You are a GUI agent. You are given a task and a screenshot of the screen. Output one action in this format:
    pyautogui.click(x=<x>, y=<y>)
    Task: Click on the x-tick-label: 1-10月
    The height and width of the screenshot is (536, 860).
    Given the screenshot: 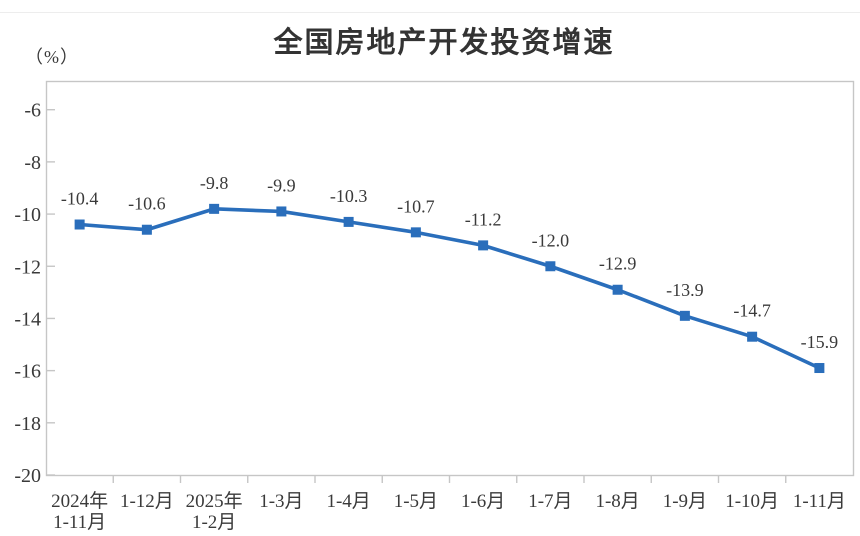 What is the action you would take?
    pyautogui.click(x=752, y=501)
    